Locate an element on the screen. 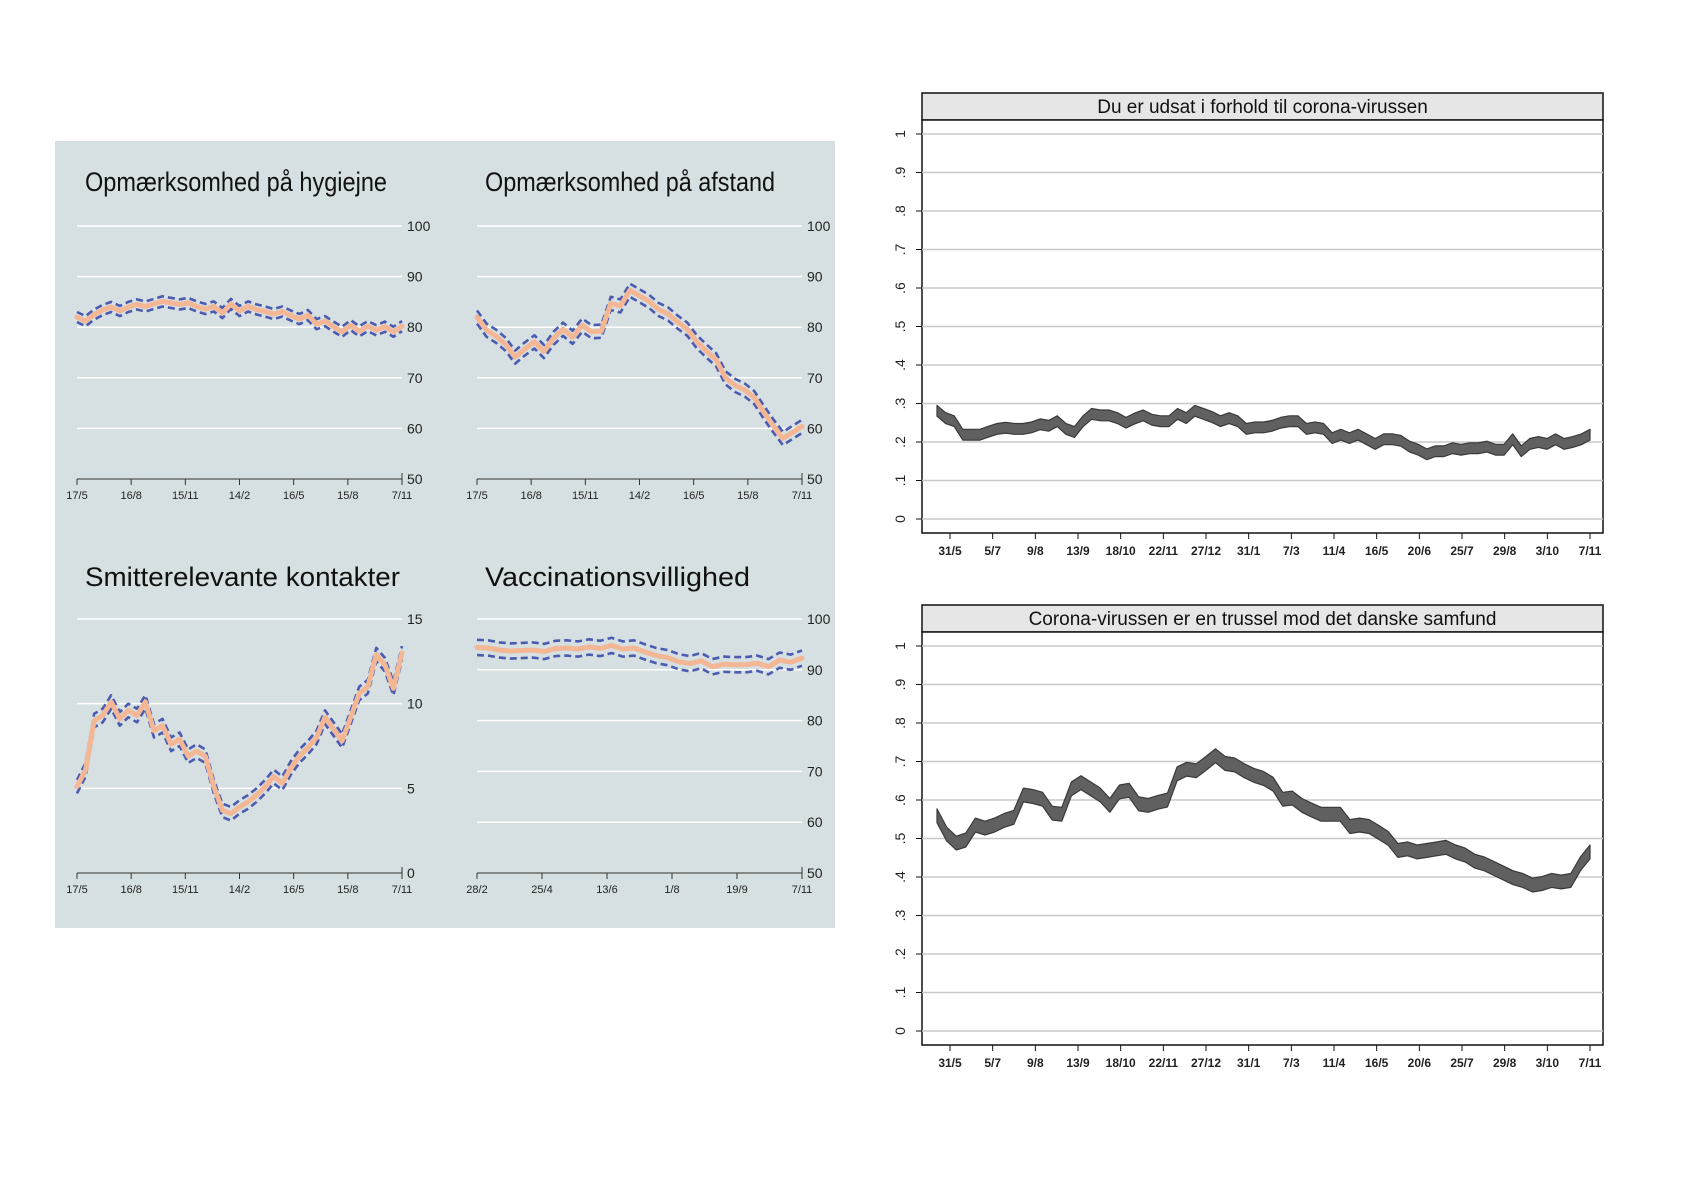 Image resolution: width=1698 pixels, height=1190 pixels. chart-header is located at coordinates (1262, 106).